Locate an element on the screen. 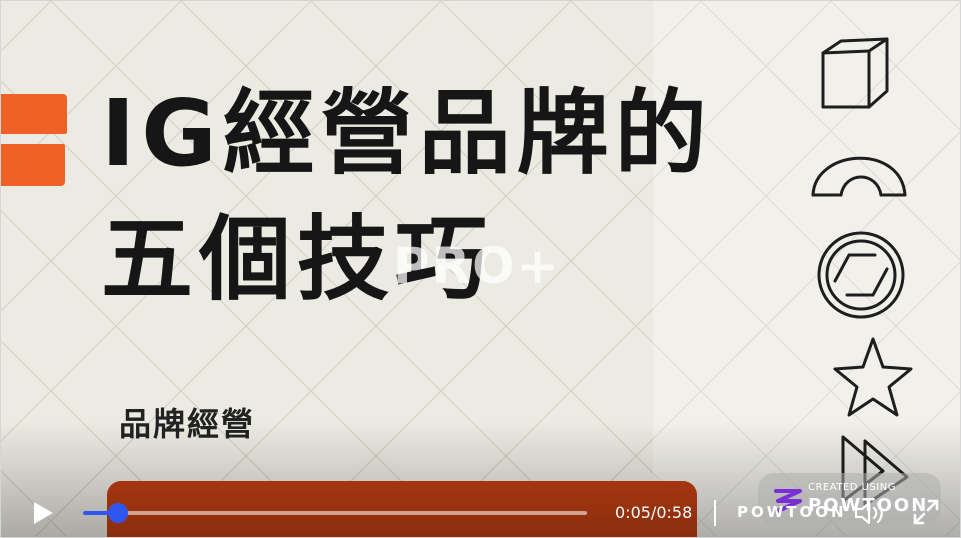  volume-icon is located at coordinates (868, 513).